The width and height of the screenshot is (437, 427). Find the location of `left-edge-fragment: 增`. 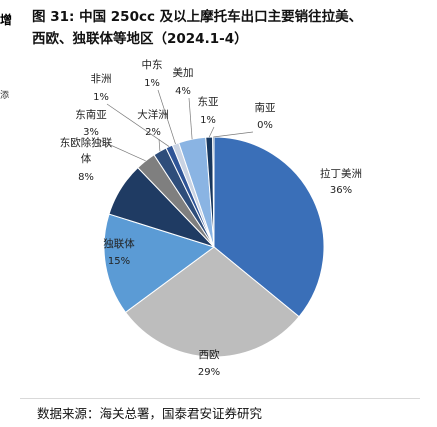

left-edge-fragment: 增 is located at coordinates (6, 20).